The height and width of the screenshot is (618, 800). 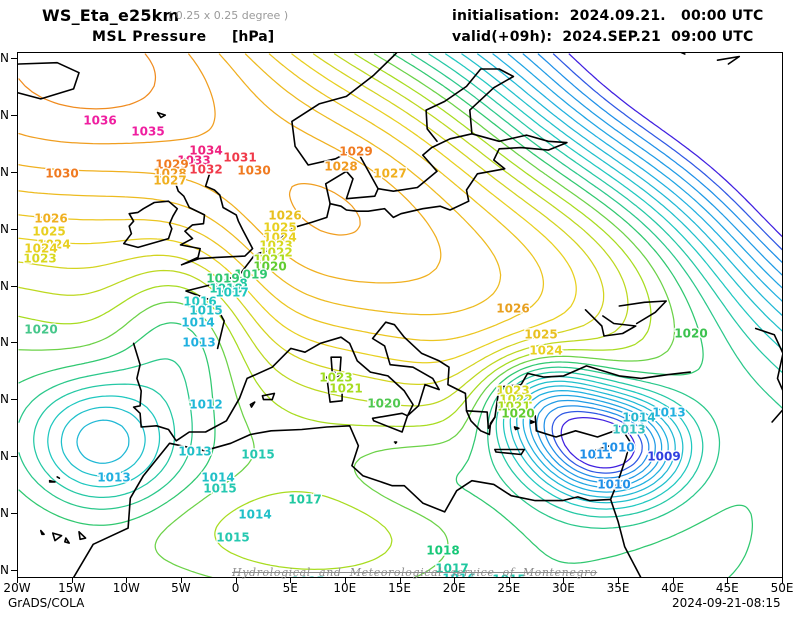 I want to click on x-axis-tick-label: 5W, so click(x=181, y=588).